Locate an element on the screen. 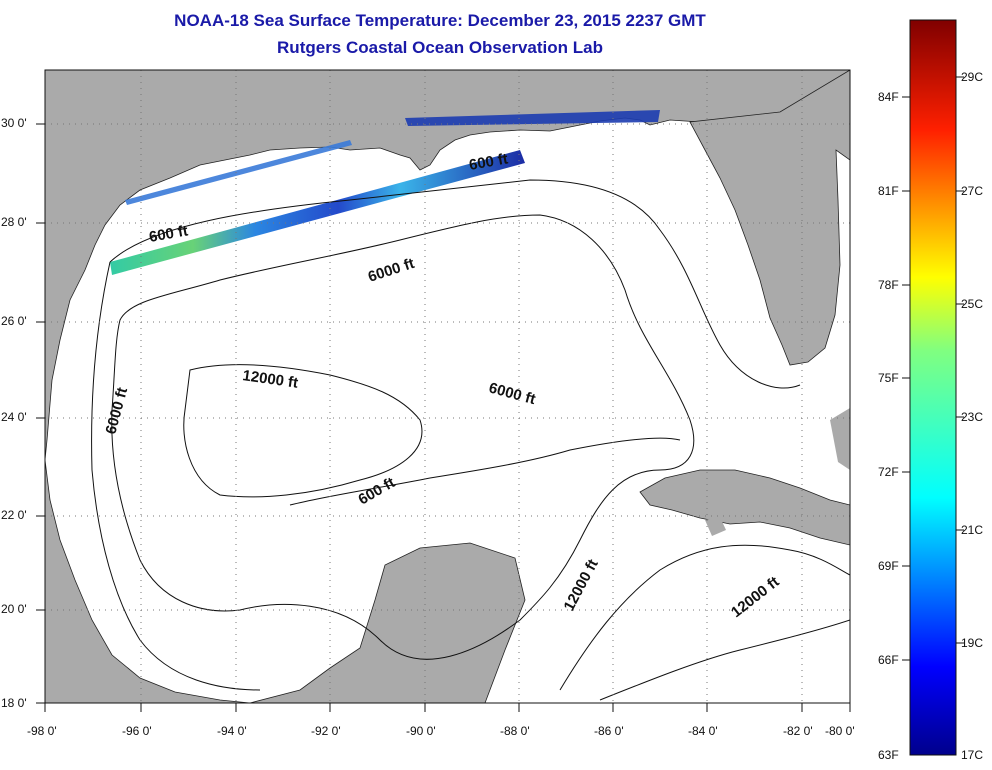 The image size is (992, 770). colorbar-c-label: 27C is located at coordinates (972, 191).